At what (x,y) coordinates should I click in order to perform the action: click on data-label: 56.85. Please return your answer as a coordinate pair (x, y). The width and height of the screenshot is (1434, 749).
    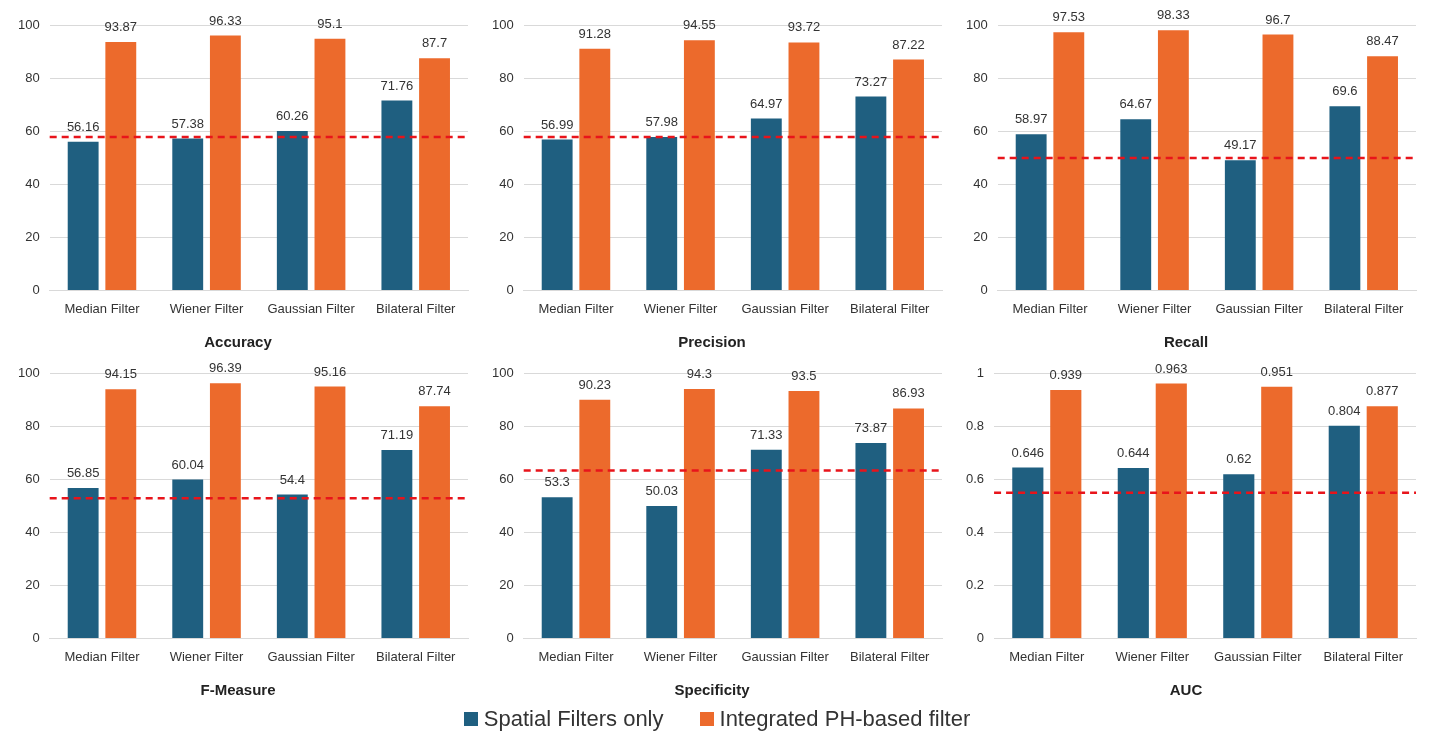
    Looking at the image, I should click on (83, 473).